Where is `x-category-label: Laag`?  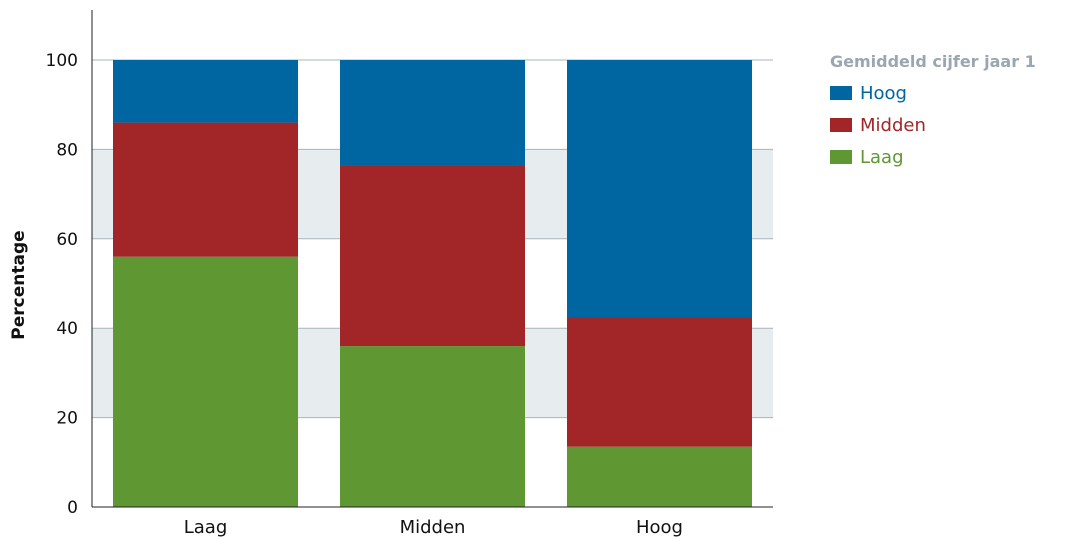
x-category-label: Laag is located at coordinates (206, 527).